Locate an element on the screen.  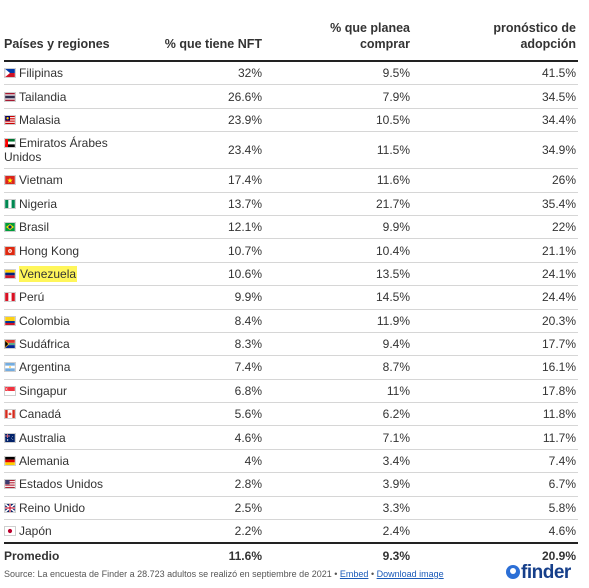
nft-value: 13.7% is located at coordinates (202, 204).